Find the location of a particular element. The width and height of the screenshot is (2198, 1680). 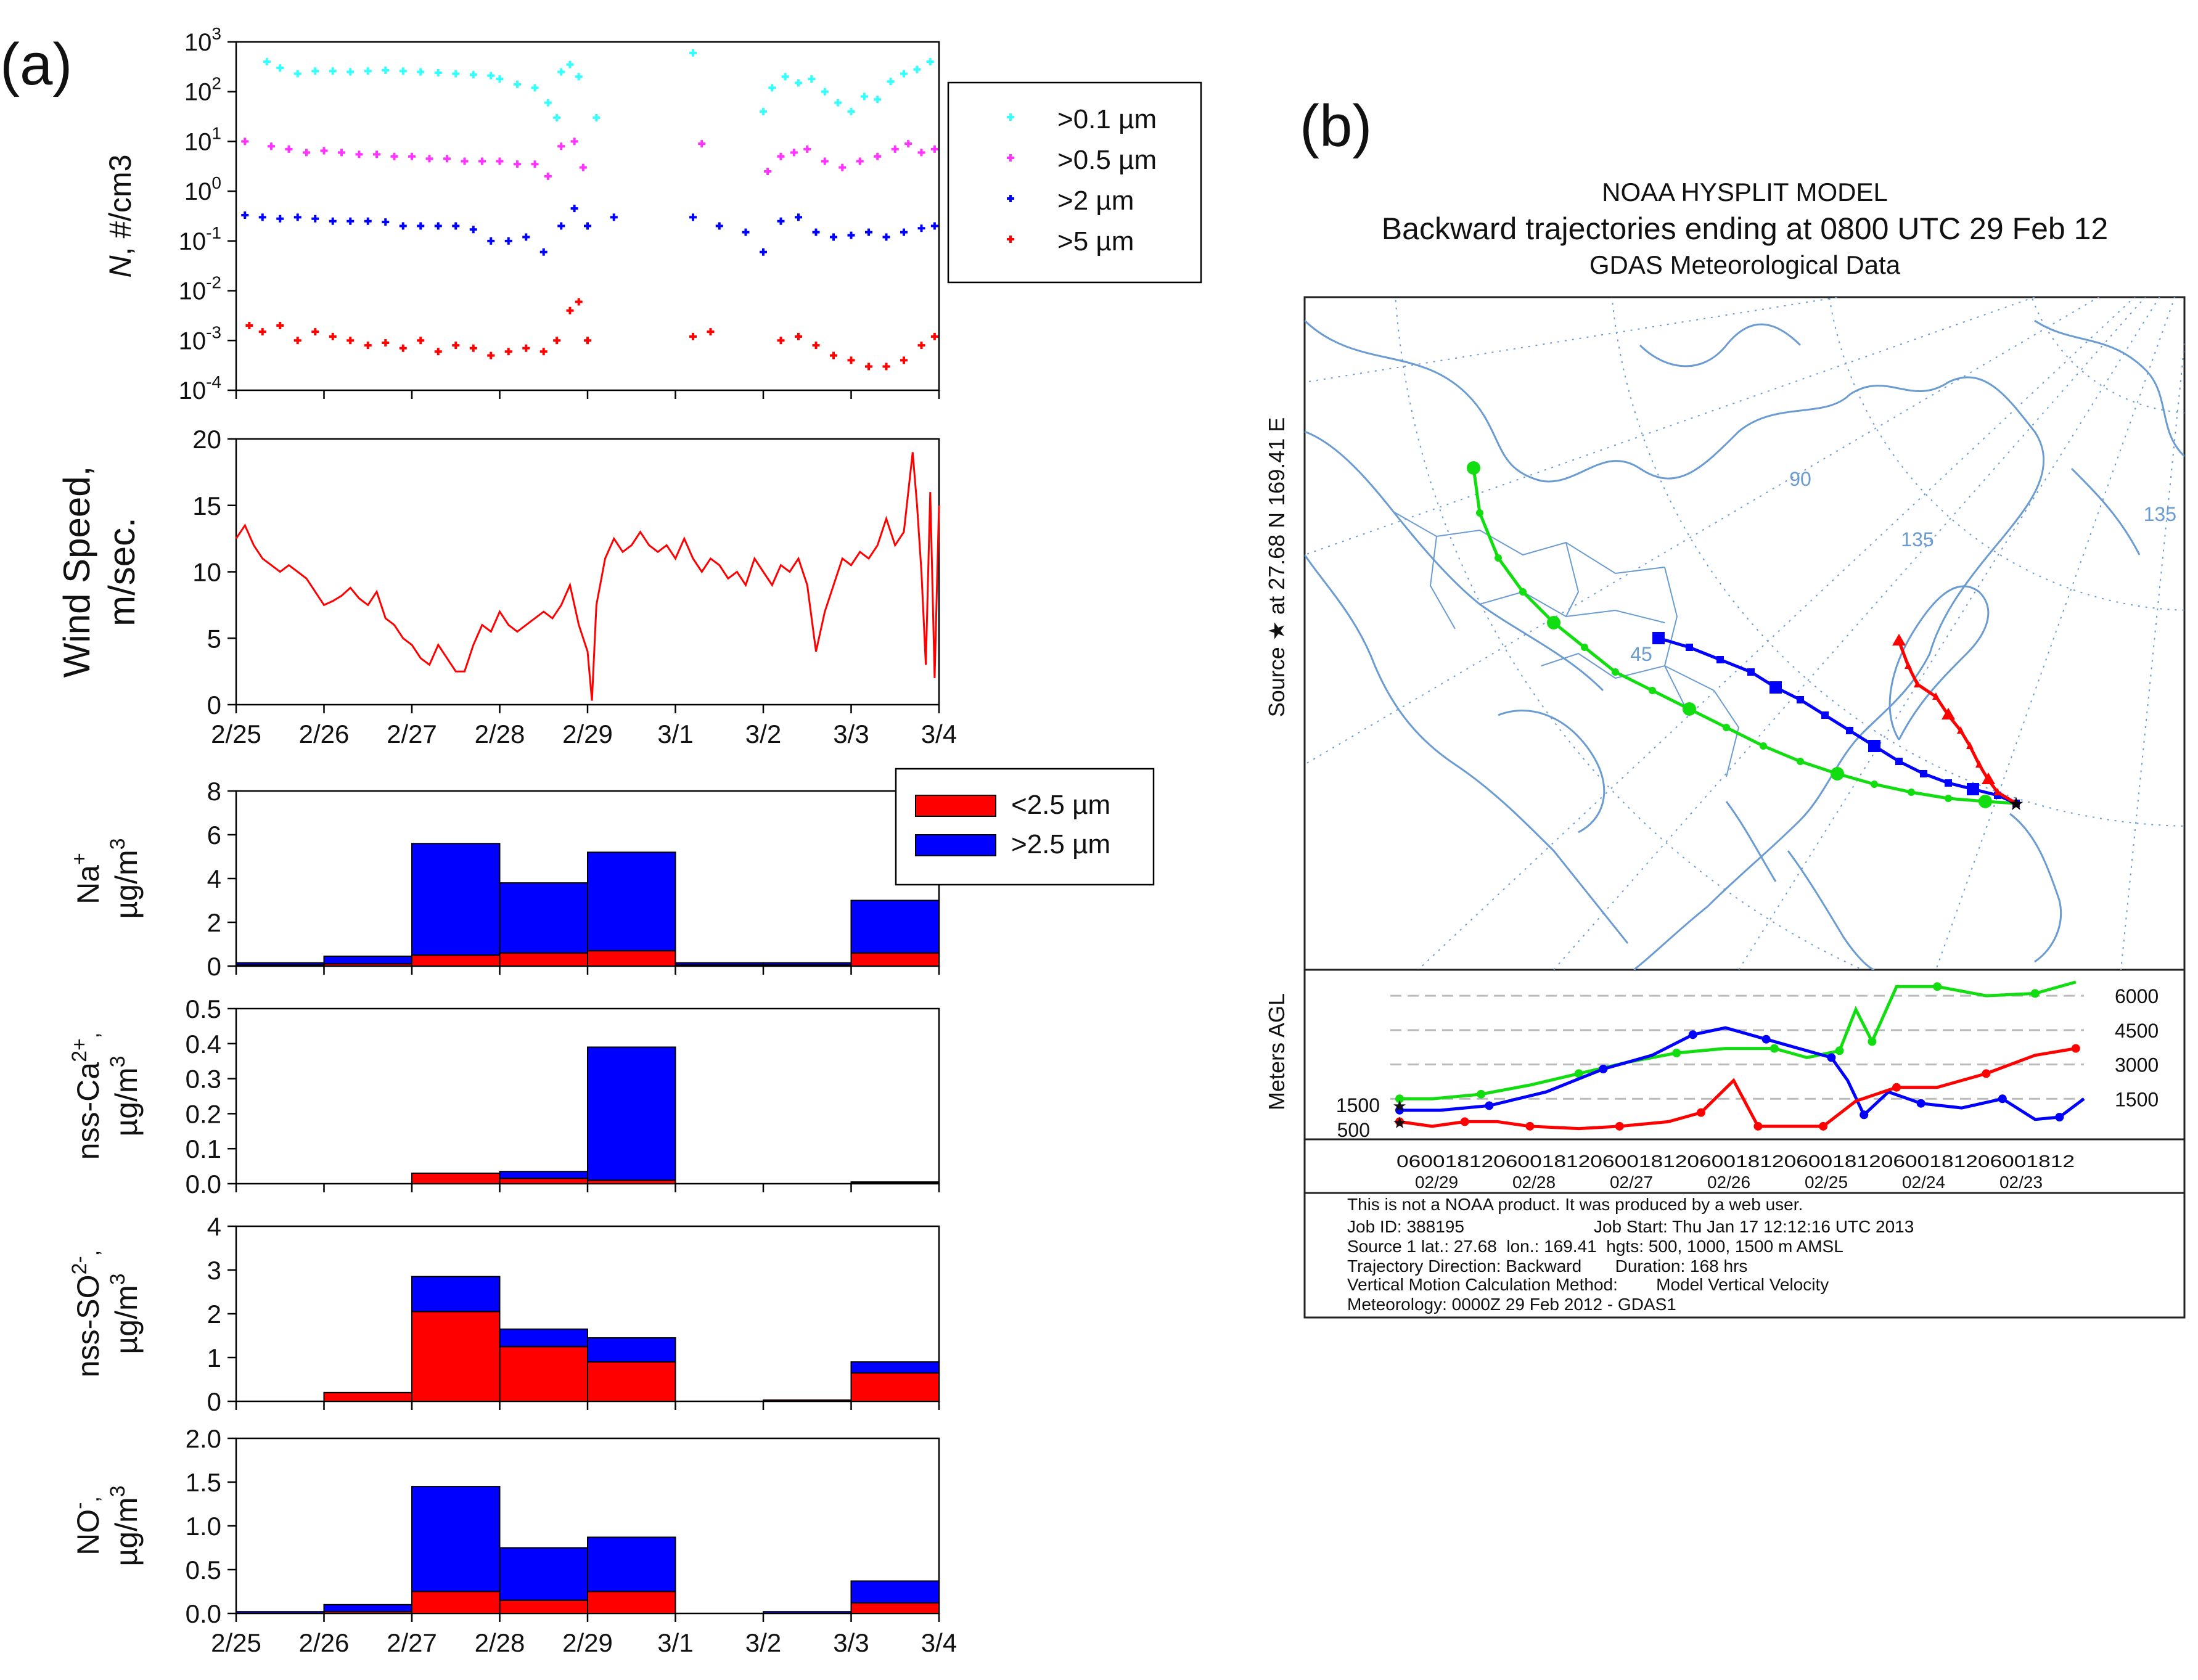

tick-exponent: -2 is located at coordinates (213, 282).